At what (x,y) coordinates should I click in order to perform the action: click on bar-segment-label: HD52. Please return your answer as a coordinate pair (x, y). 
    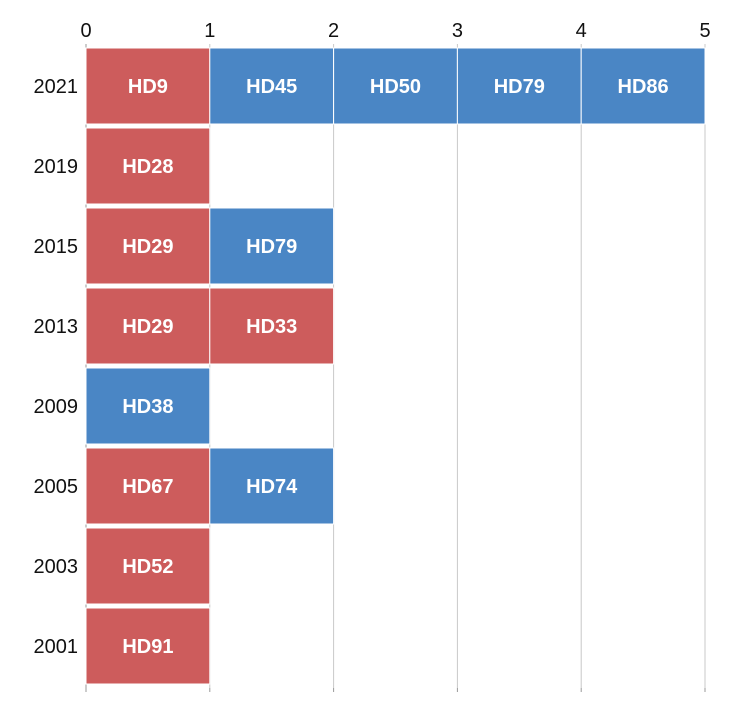
    Looking at the image, I should click on (147, 567).